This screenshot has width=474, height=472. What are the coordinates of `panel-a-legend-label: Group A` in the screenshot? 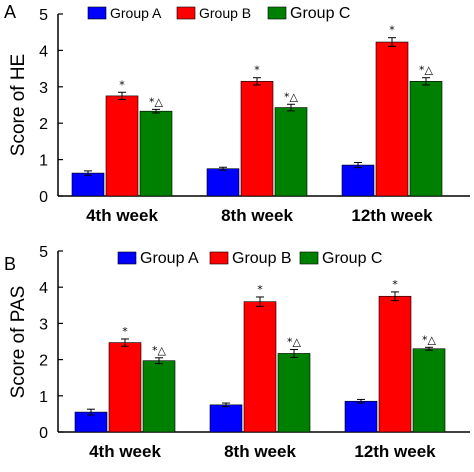 It's located at (136, 13).